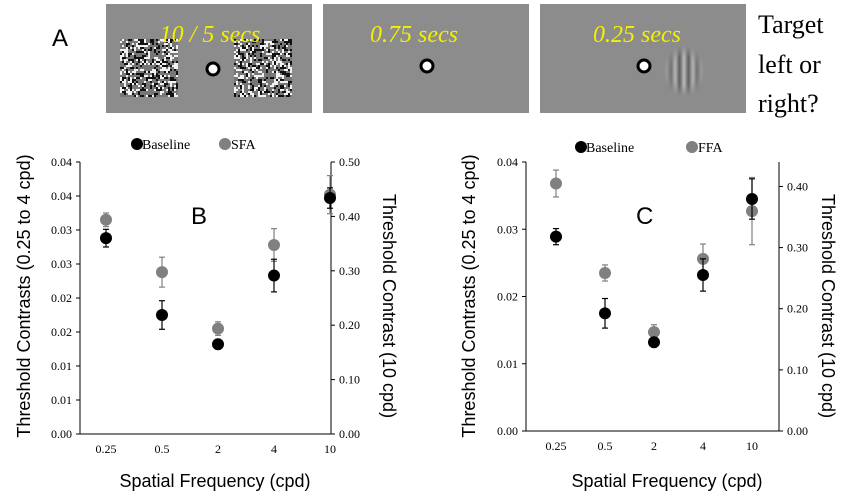 This screenshot has width=848, height=494. Describe the element at coordinates (349, 162) in the screenshot. I see `y2-tick-label: 0.50` at that location.